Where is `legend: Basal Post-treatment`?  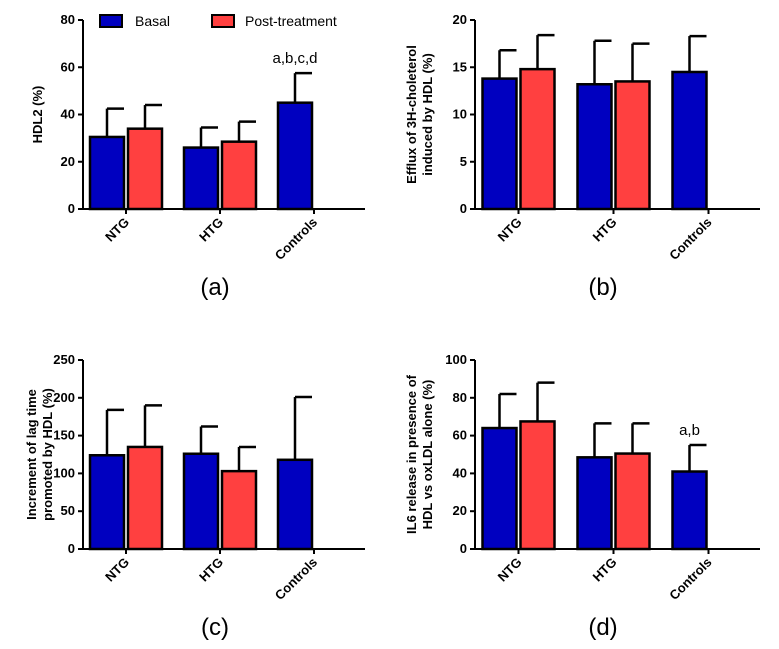 legend: Basal Post-treatment is located at coordinates (218, 21).